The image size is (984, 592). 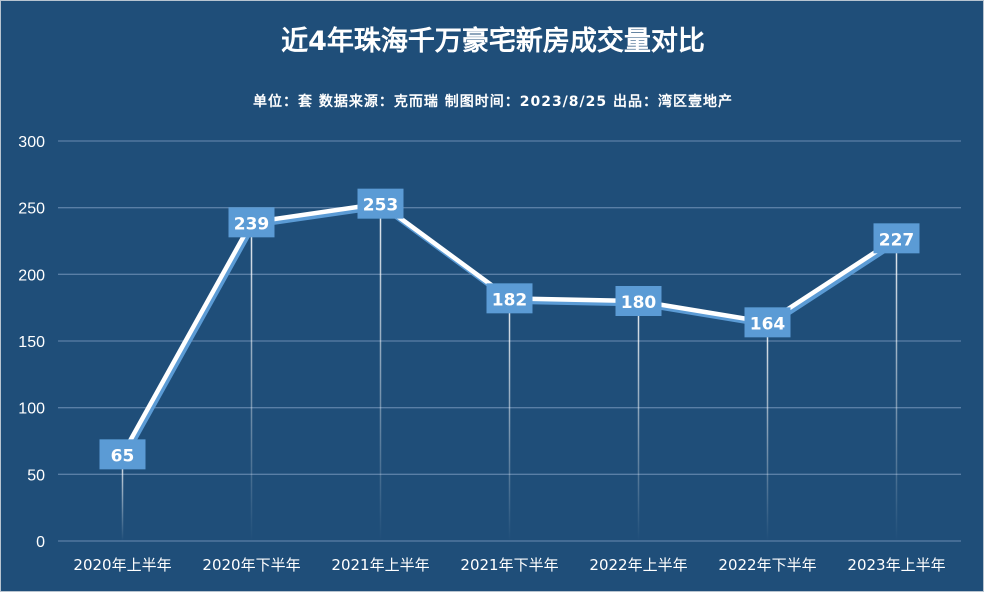 I want to click on y-tick-label: 100, so click(x=31, y=409).